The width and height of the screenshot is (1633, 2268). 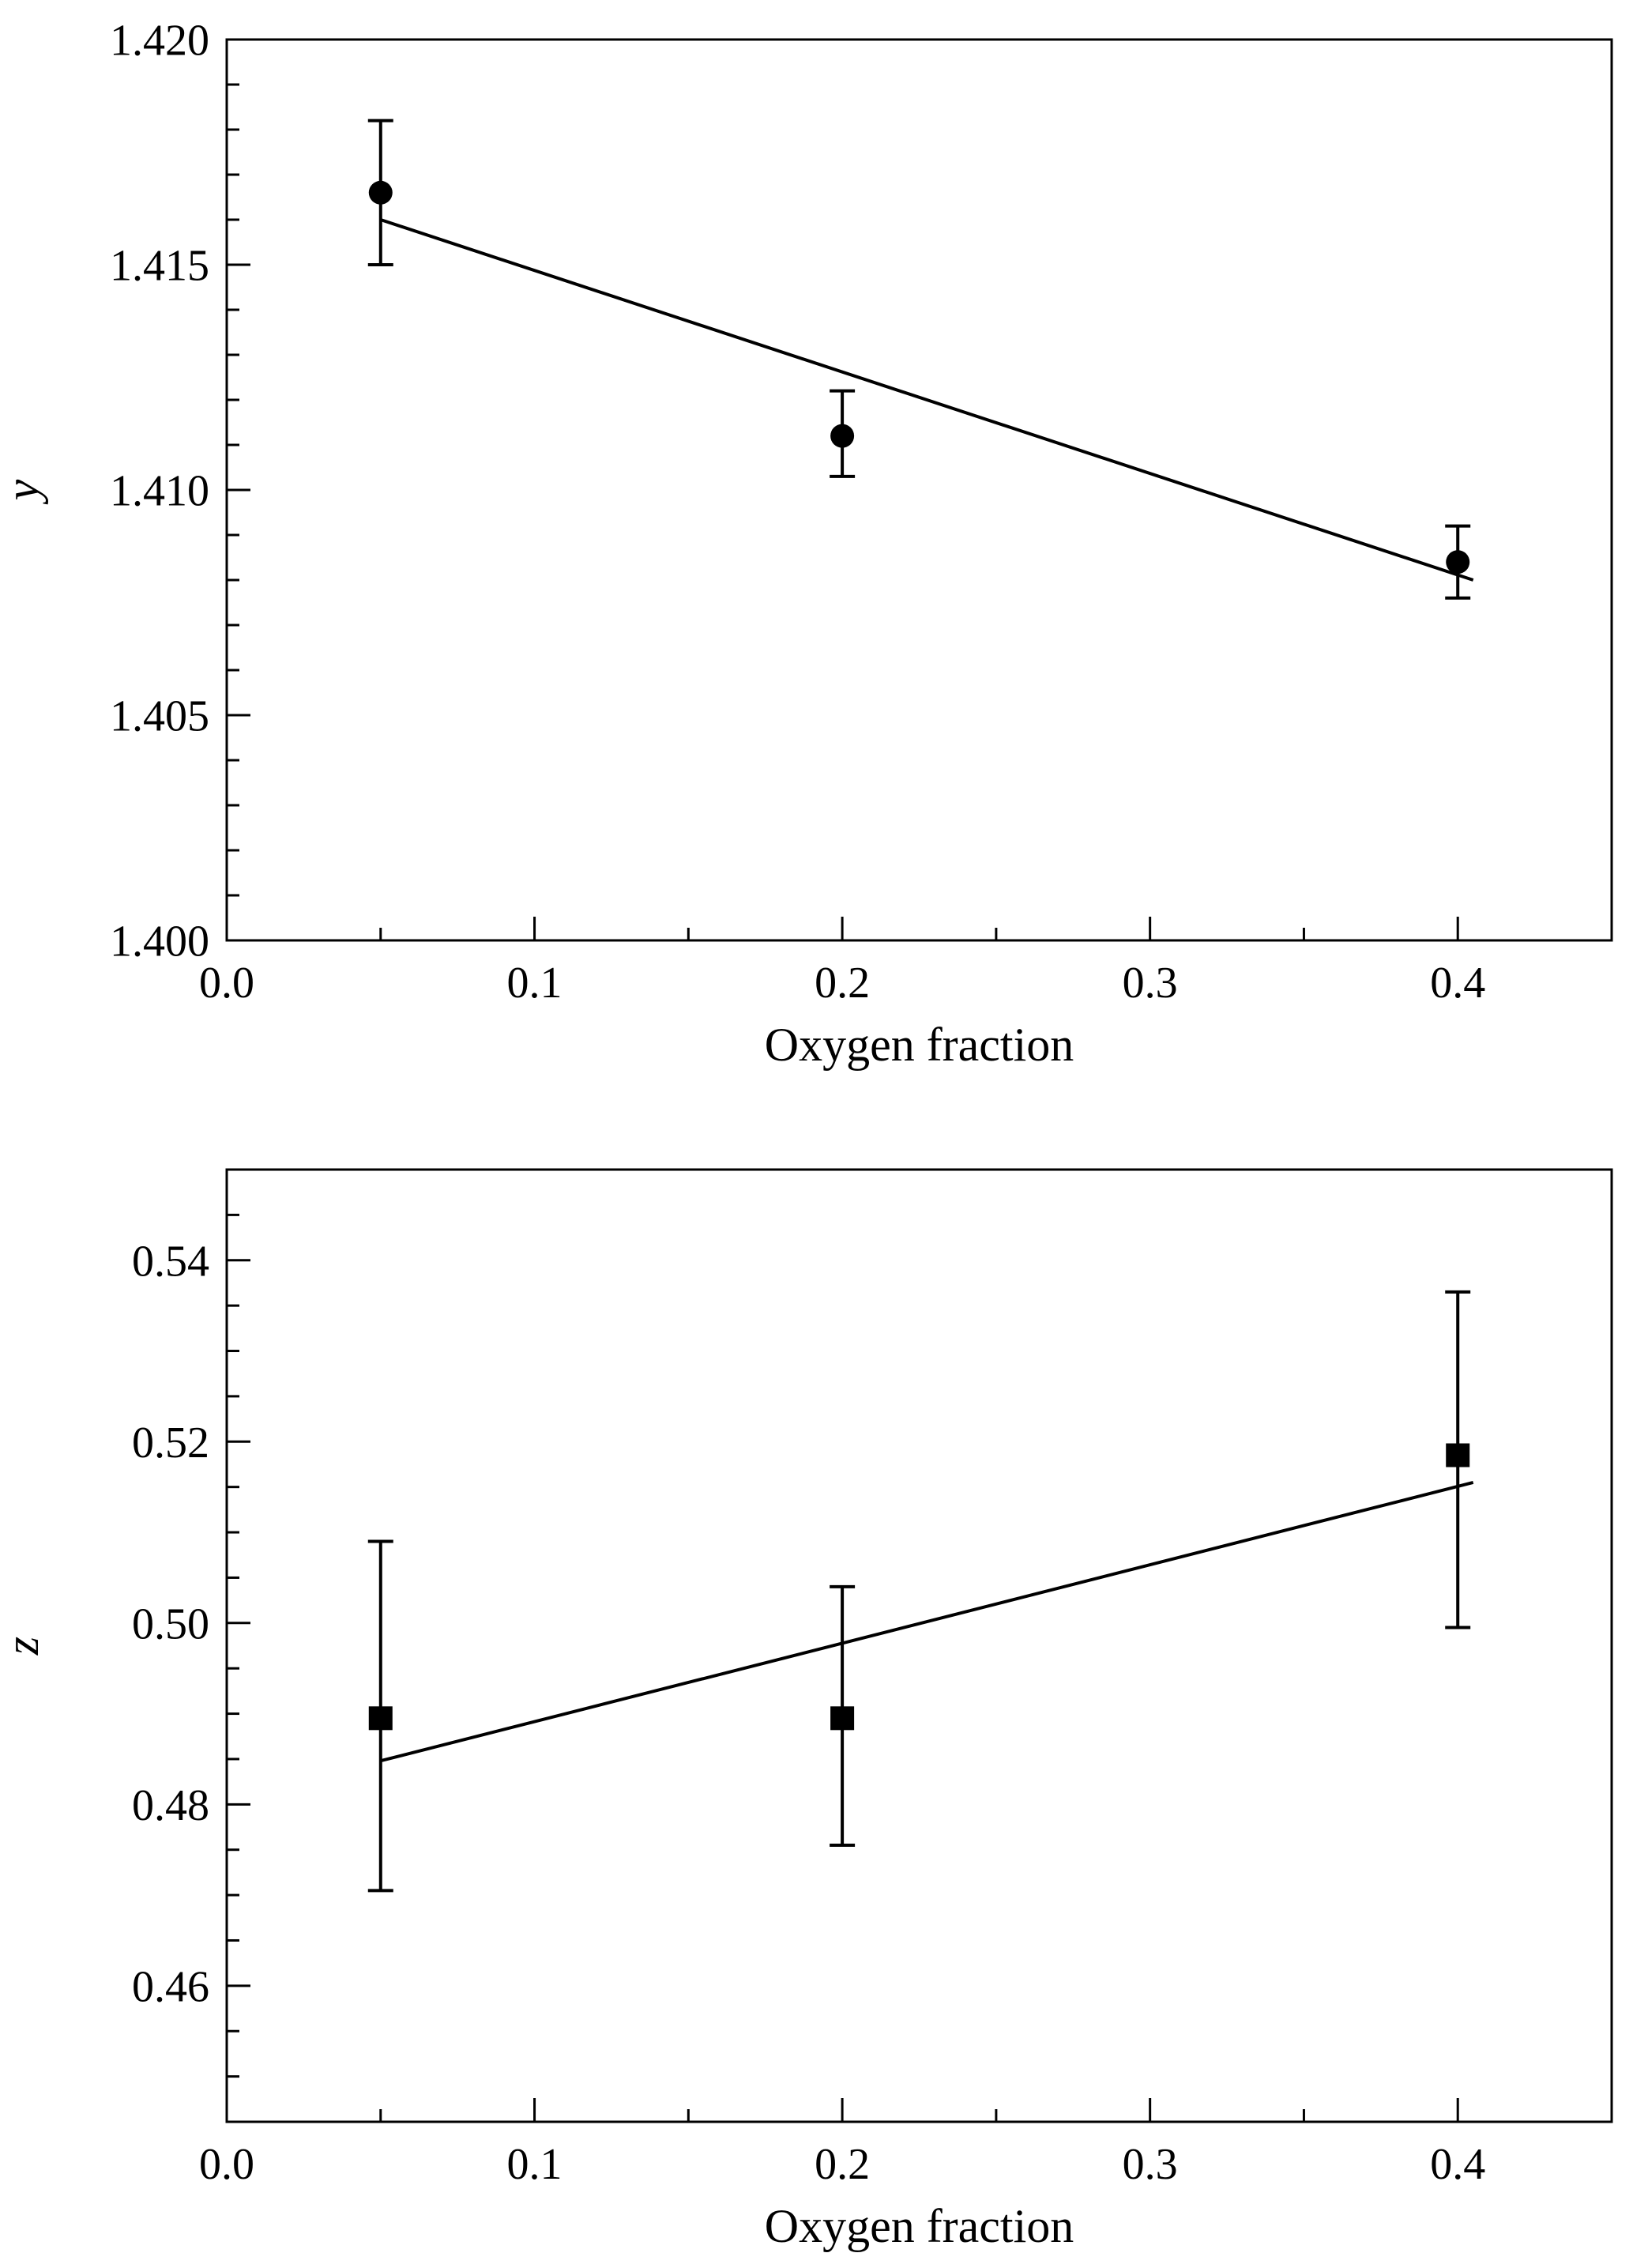 What do you see at coordinates (170, 1806) in the screenshot?
I see `y-tick-label: 0.48` at bounding box center [170, 1806].